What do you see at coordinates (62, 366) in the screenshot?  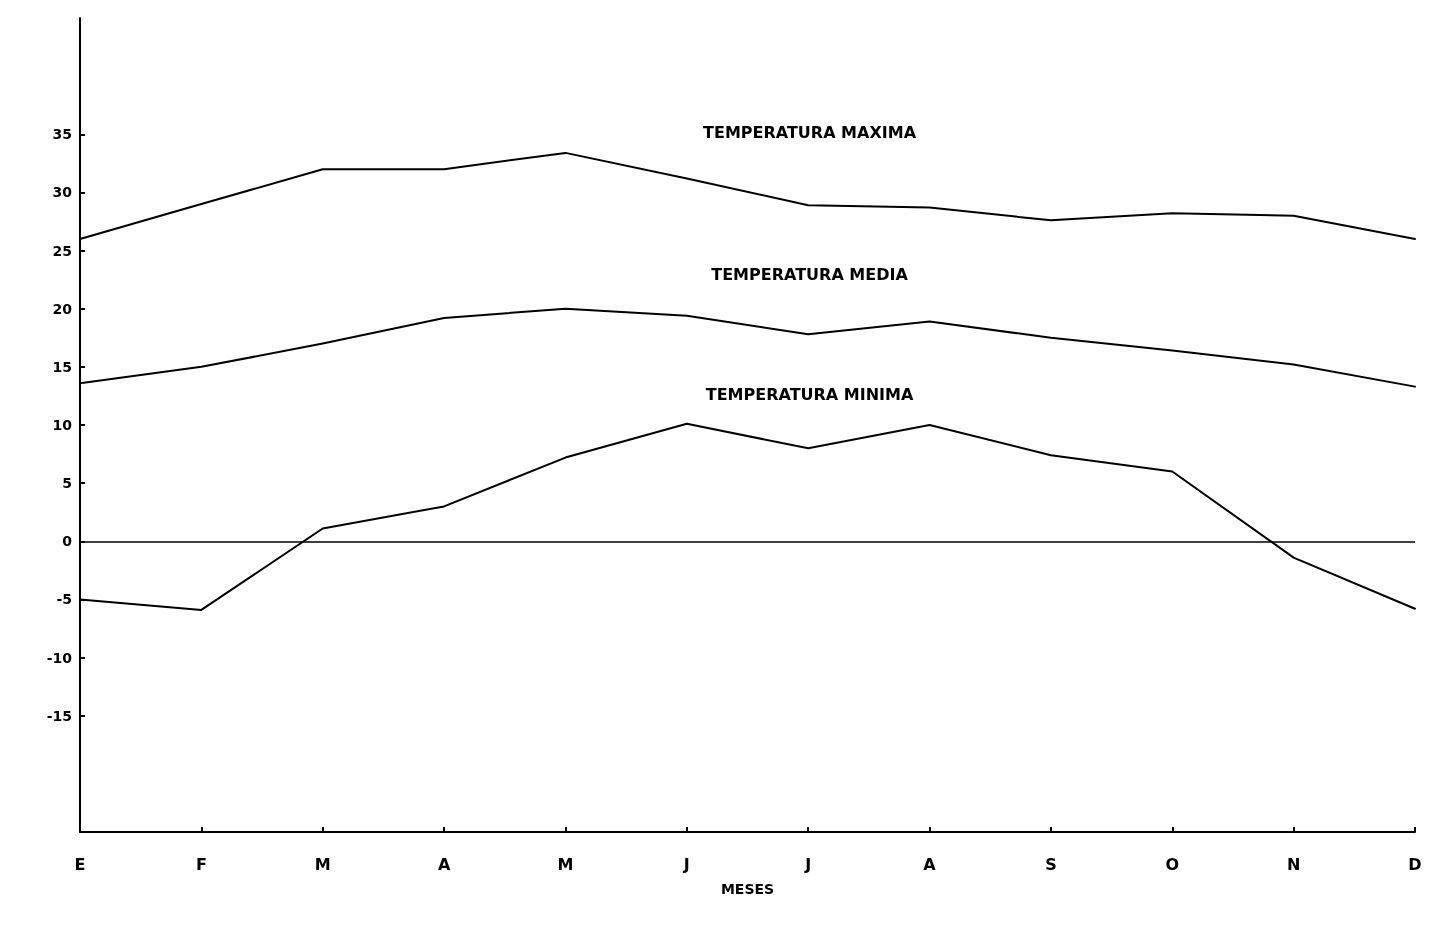 I see `y-tick-label: 15` at bounding box center [62, 366].